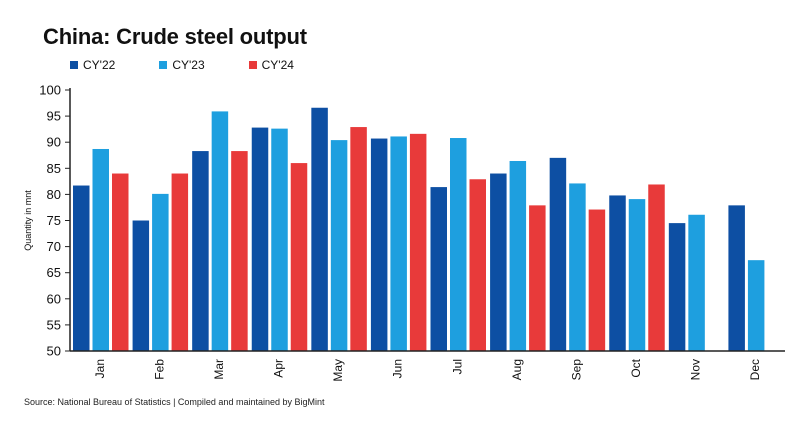 This screenshot has width=802, height=425. I want to click on x-tick-label: Aug, so click(517, 369).